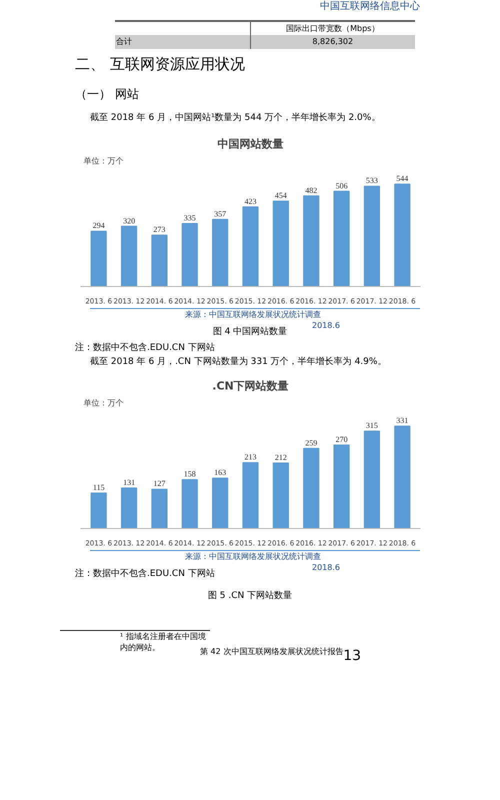 This screenshot has height=800, width=500. I want to click on data-label: 533, so click(372, 181).